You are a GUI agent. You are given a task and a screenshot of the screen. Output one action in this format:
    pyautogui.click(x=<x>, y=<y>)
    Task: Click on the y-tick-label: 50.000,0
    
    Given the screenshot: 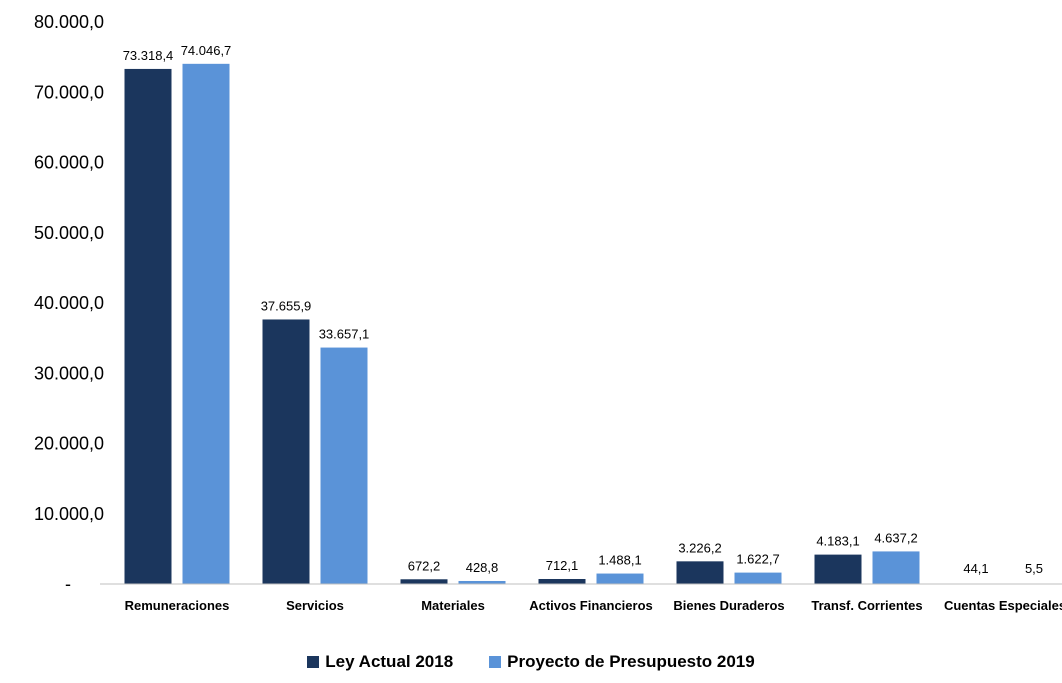 What is the action you would take?
    pyautogui.click(x=69, y=233)
    